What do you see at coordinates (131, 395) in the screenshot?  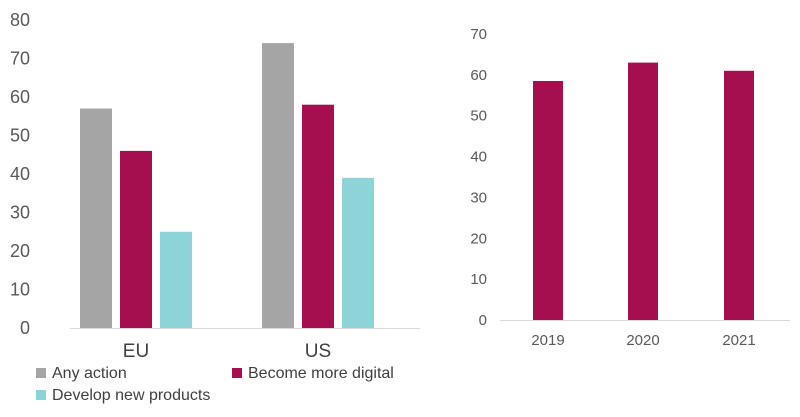 I see `legend-label-2: Develop new products` at bounding box center [131, 395].